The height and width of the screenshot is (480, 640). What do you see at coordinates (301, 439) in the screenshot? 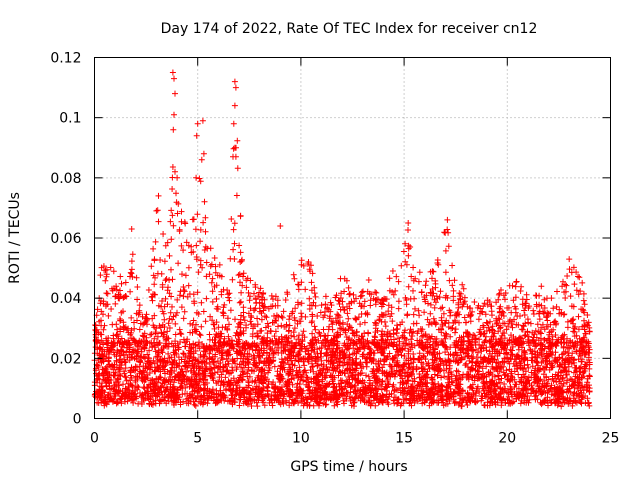
I see `x-tick-label: 10` at bounding box center [301, 439].